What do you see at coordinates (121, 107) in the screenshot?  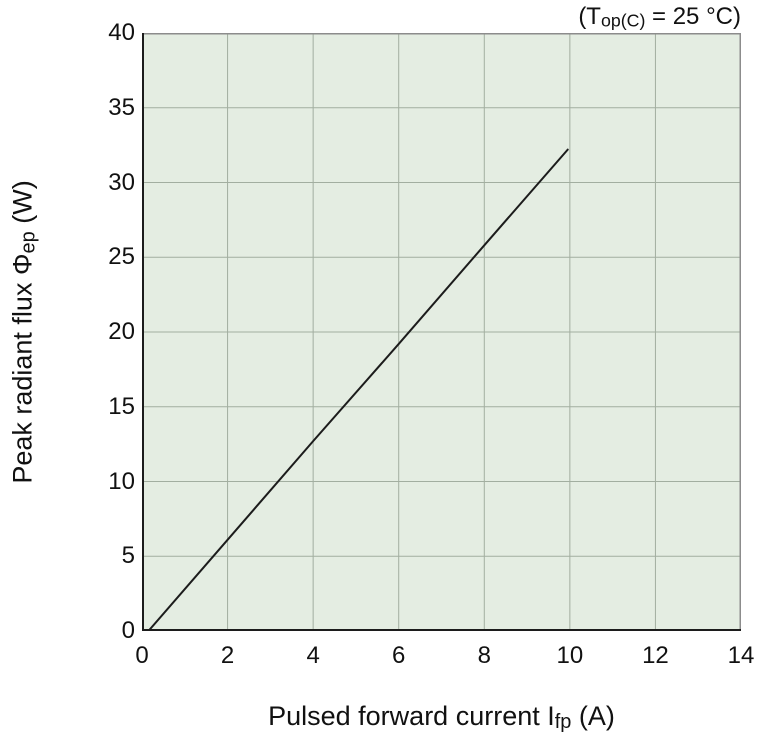 I see `y-tick-label: 35` at bounding box center [121, 107].